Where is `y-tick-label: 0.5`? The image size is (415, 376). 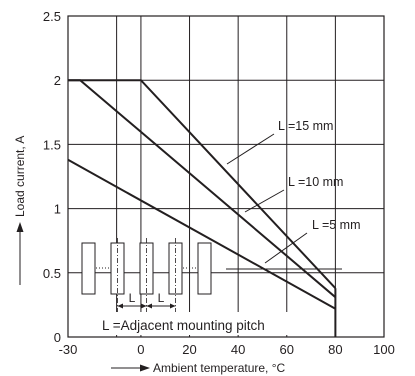 y-tick-label: 0.5 is located at coordinates (52, 273).